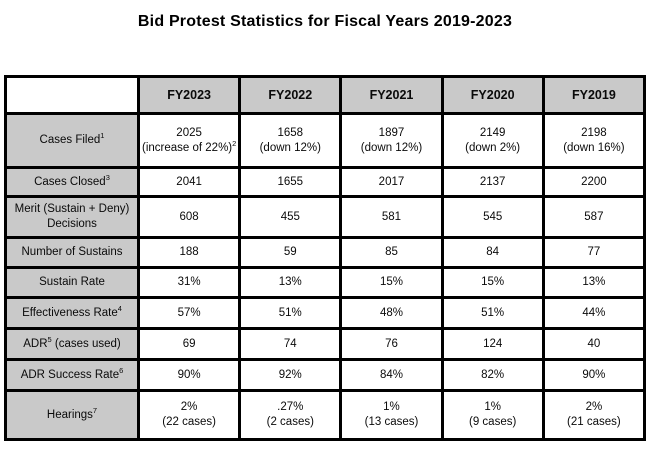 The width and height of the screenshot is (650, 456). I want to click on cell-line: 1658, so click(290, 132).